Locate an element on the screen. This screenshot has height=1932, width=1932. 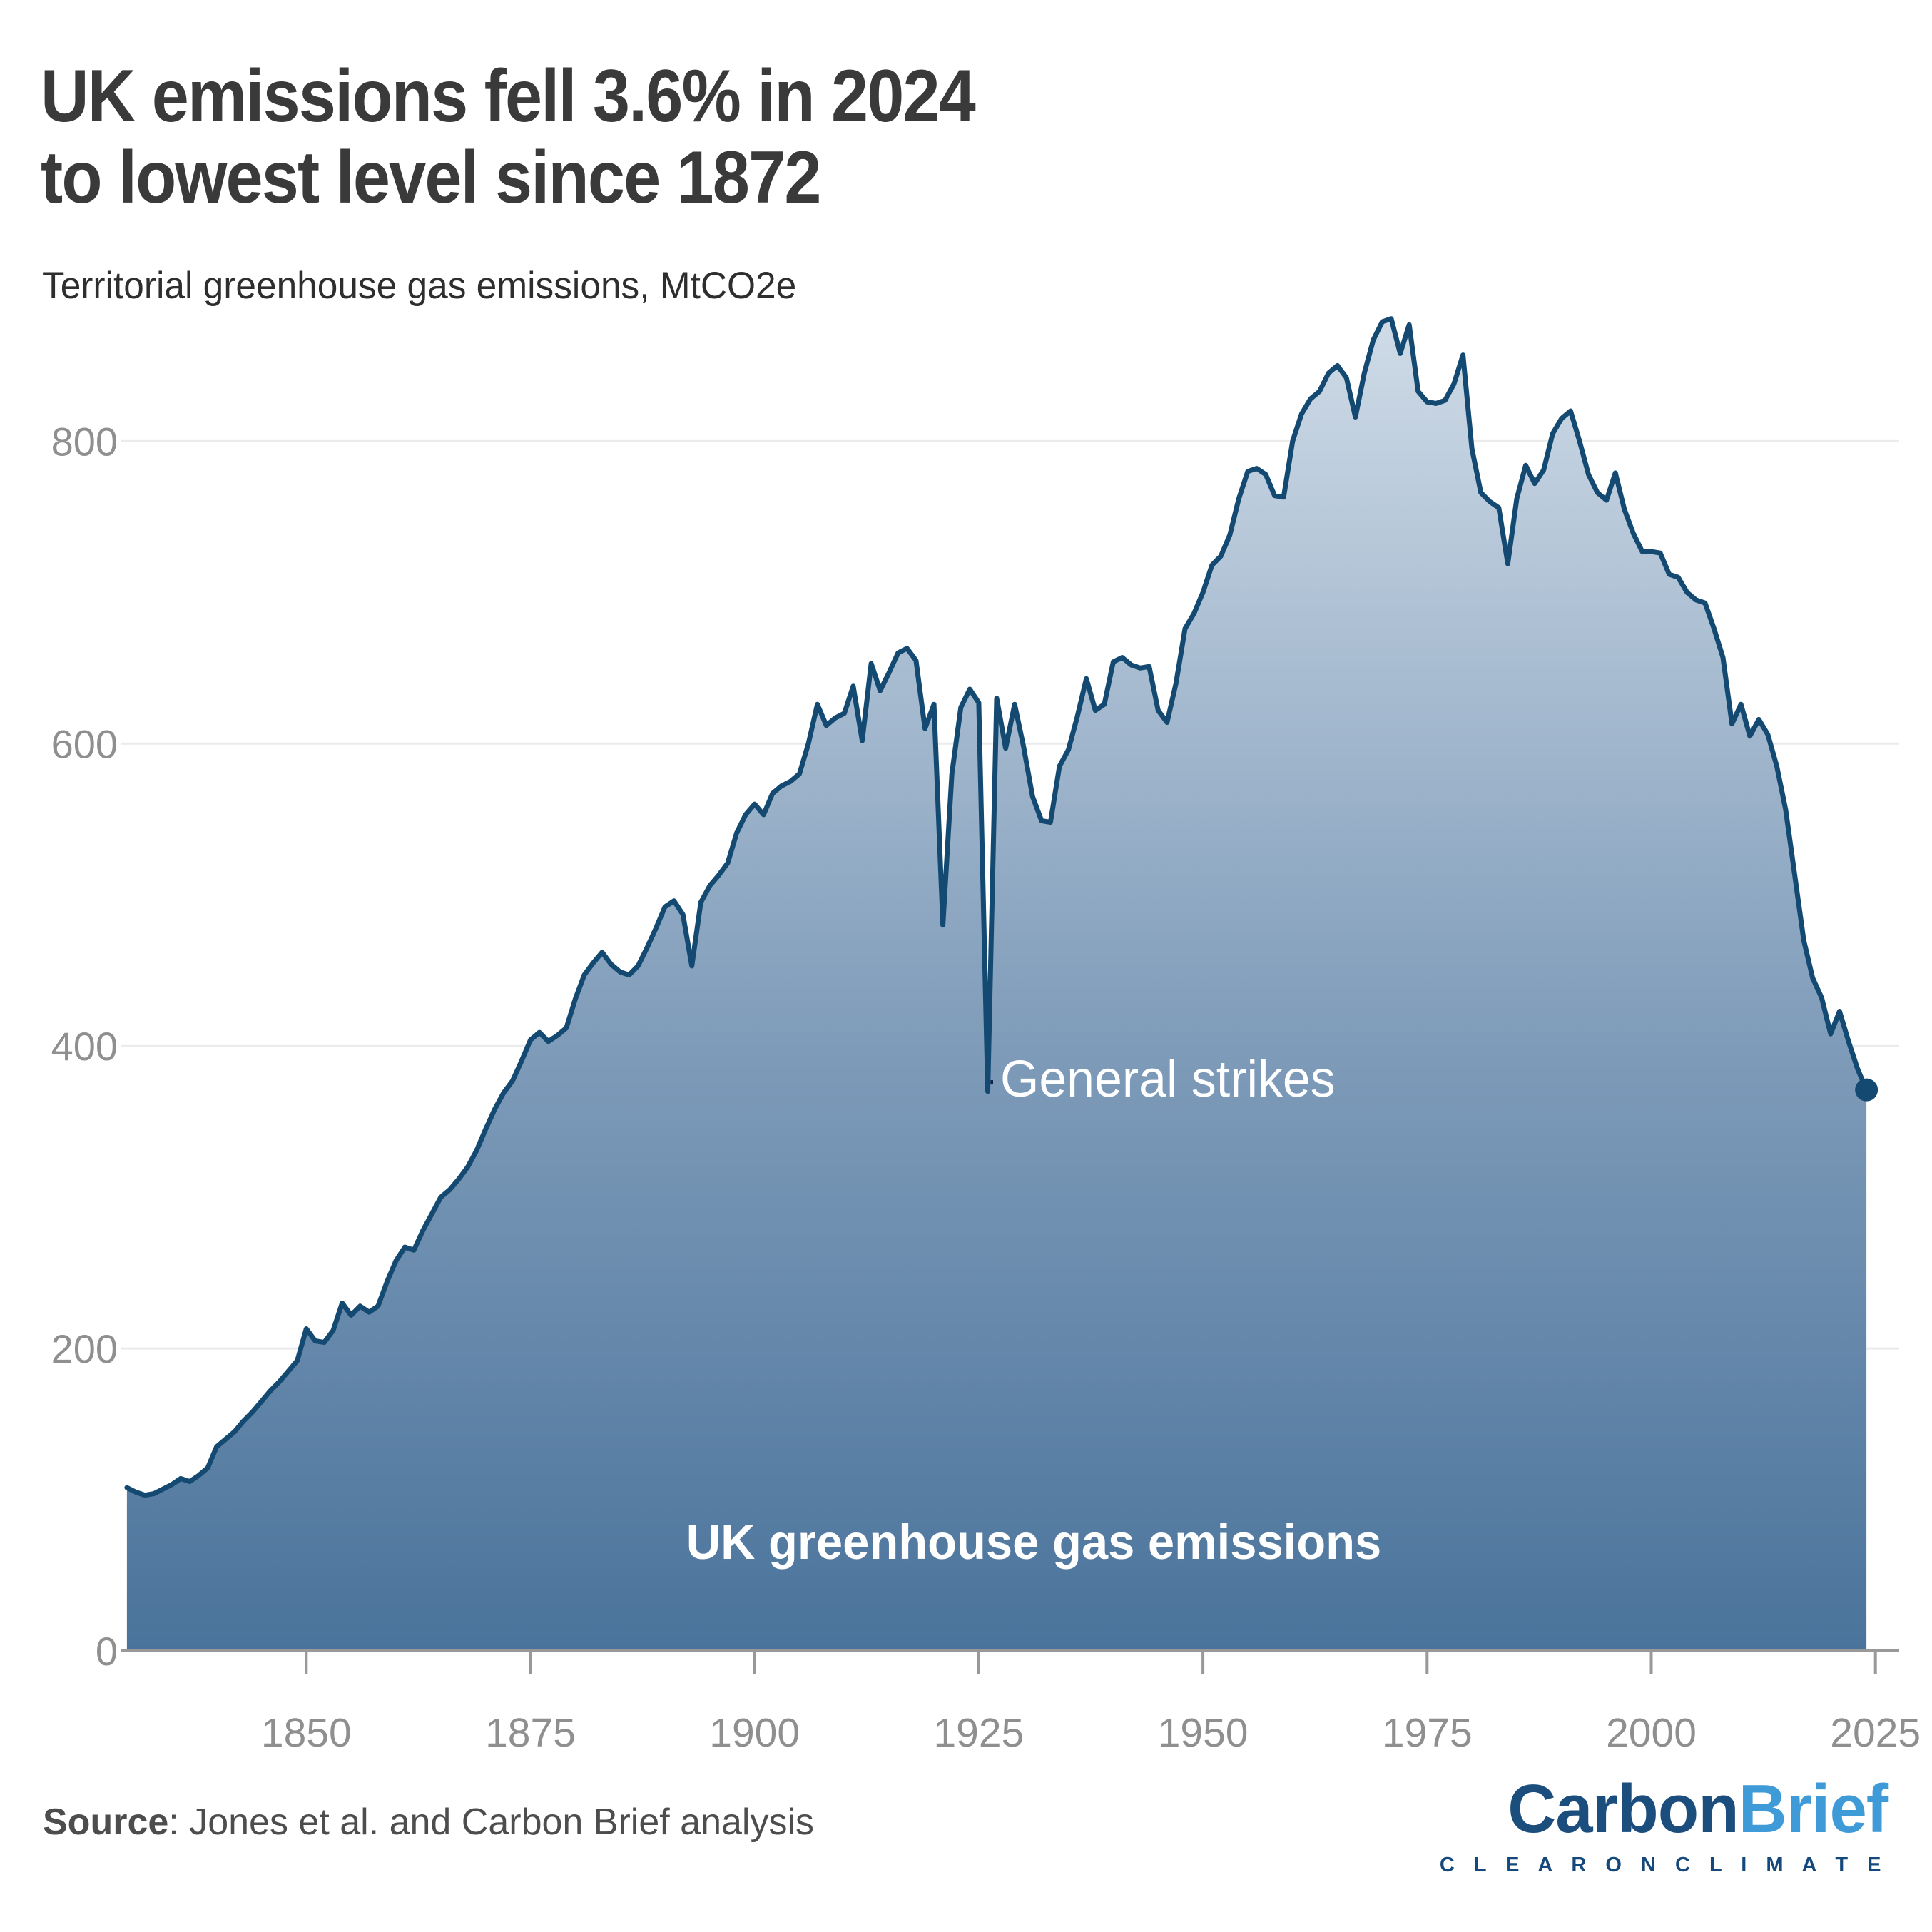
series-label: UK greenhouse gas emissions is located at coordinates (1034, 1543).